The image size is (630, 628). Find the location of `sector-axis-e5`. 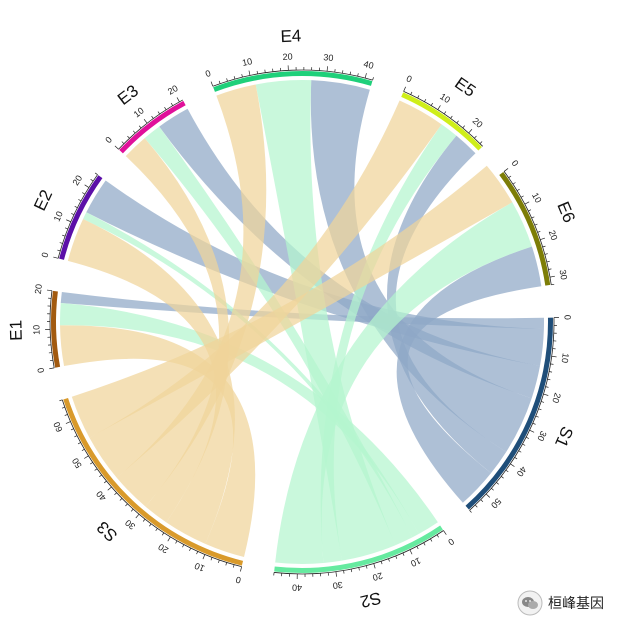

sector-axis-e5 is located at coordinates (443, 119).